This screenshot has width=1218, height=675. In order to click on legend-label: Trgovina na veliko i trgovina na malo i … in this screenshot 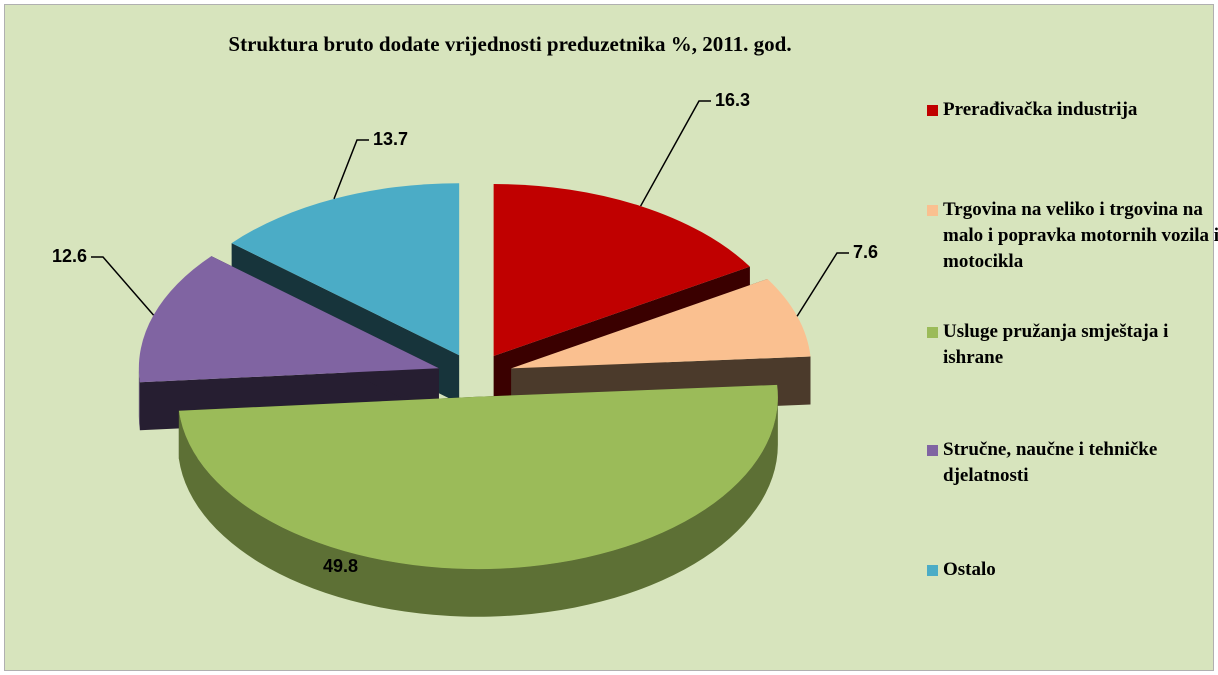, I will do `click(1080, 235)`.